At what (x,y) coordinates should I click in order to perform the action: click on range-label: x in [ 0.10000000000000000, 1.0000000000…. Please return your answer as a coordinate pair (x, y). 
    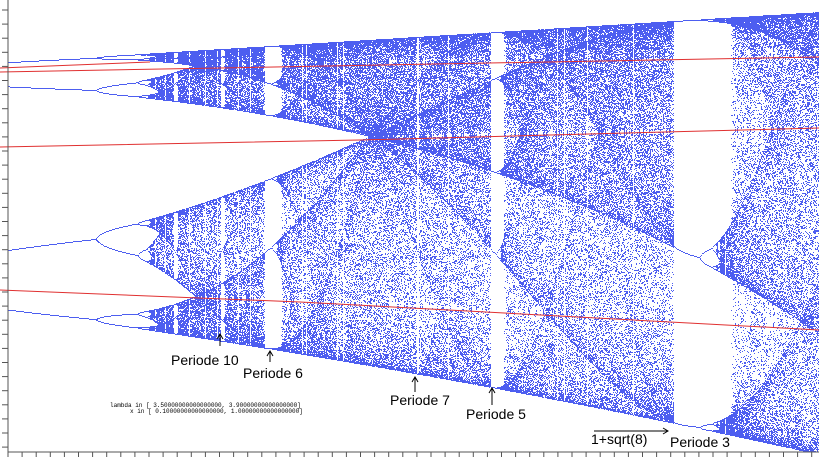
    Looking at the image, I should click on (216, 411).